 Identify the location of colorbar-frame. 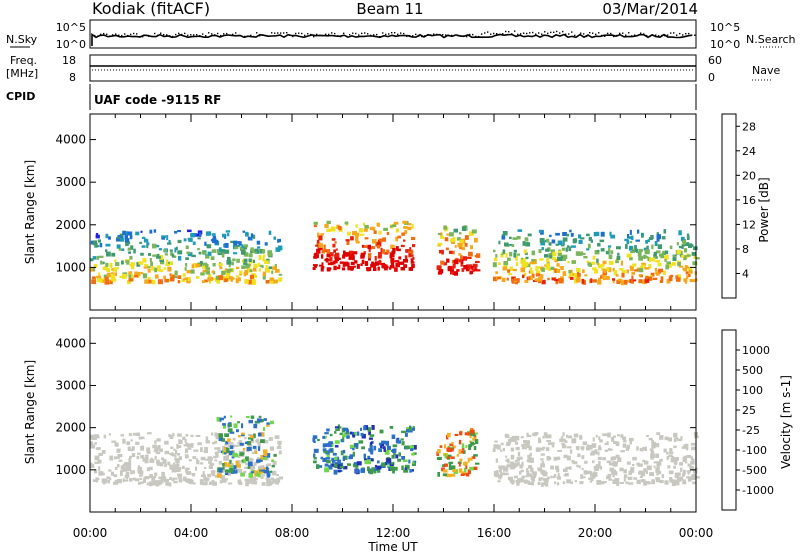
(729, 420).